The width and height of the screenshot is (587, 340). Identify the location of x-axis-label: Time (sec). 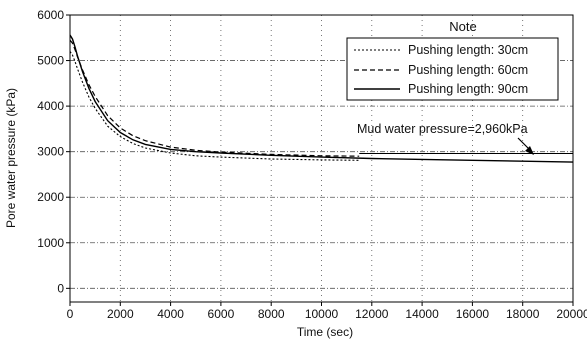
(325, 332).